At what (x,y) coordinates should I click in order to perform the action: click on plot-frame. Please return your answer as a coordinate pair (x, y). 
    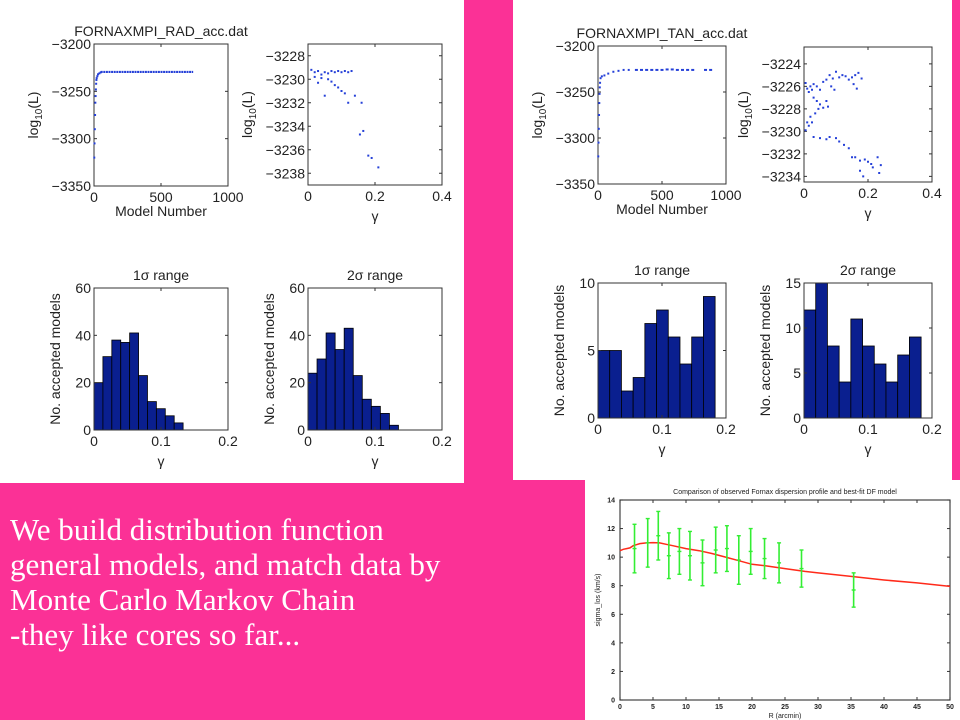
    Looking at the image, I should click on (662, 115).